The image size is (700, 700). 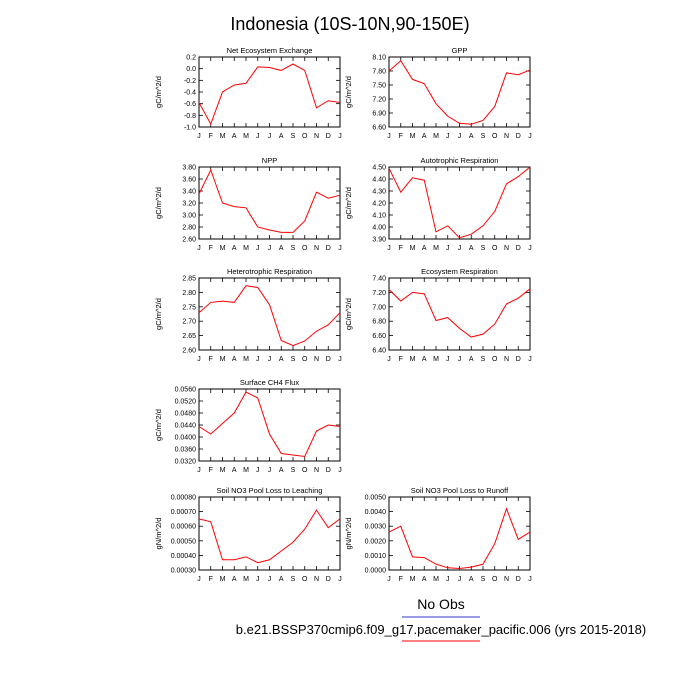 What do you see at coordinates (376, 527) in the screenshot?
I see `y-tick-label: 0.0030` at bounding box center [376, 527].